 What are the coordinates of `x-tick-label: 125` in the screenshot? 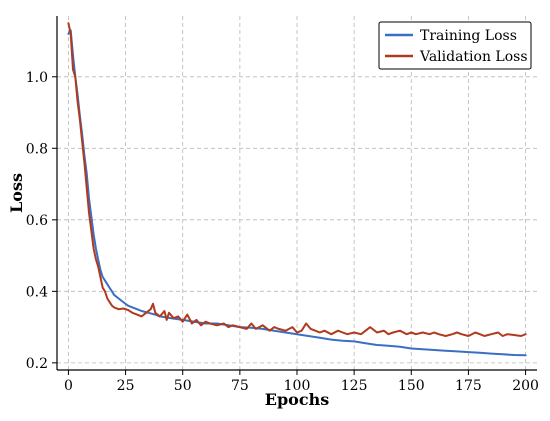 It's located at (354, 386).